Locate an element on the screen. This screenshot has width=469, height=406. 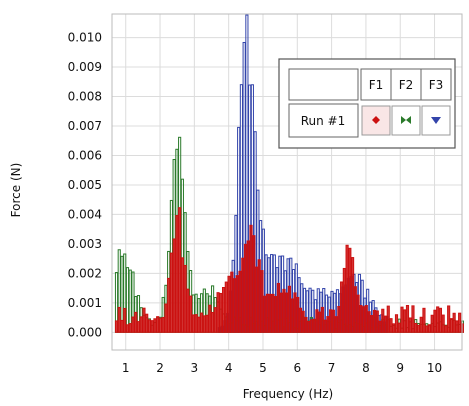
y-tick-label: 0.007 is located at coordinates (85, 126).